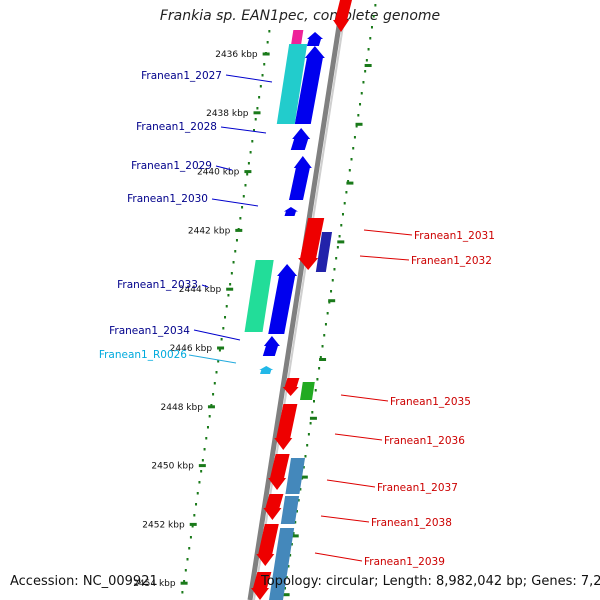 This screenshot has height=600, width=600. I want to click on gene-label-franean1-2034: Franean1_2034, so click(149, 331).